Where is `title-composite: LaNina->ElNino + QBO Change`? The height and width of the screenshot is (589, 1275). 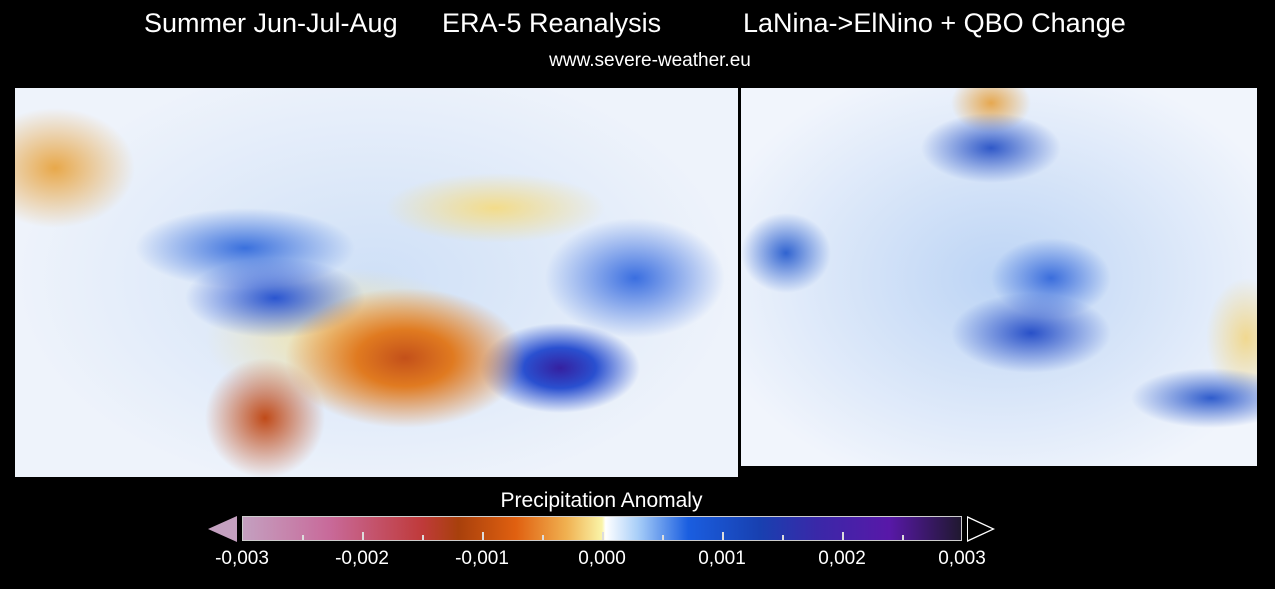
title-composite: LaNina->ElNino + QBO Change is located at coordinates (934, 23).